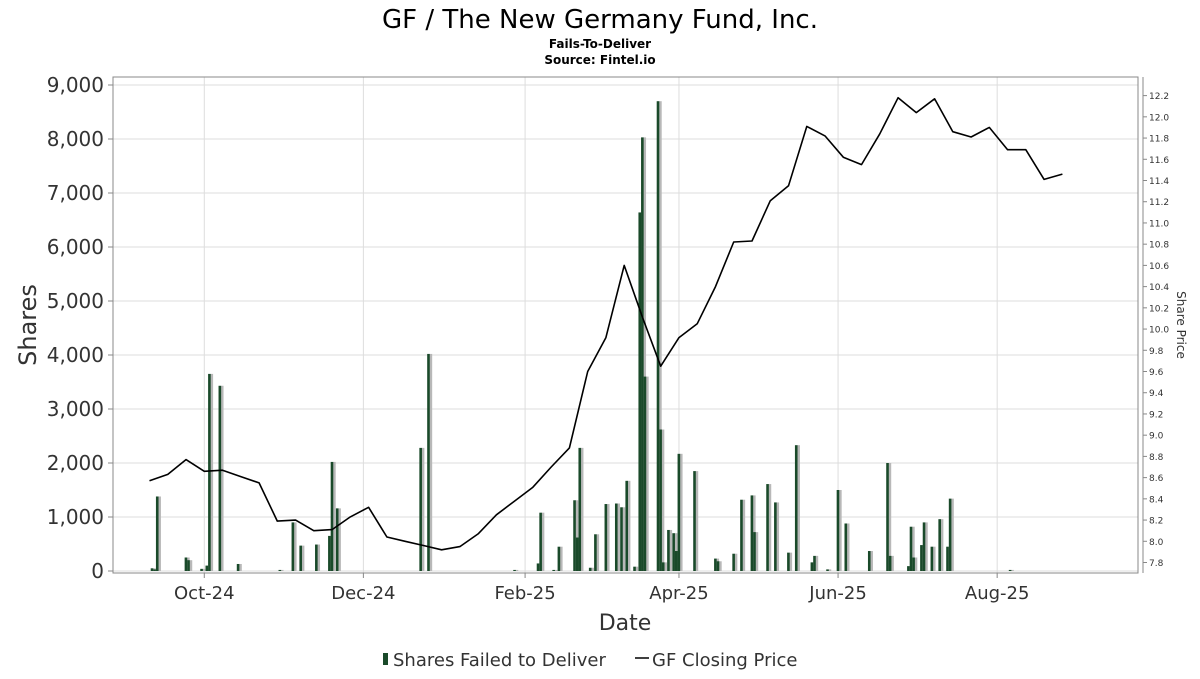  I want to click on y2-tick-label: 10.6, so click(1159, 267).